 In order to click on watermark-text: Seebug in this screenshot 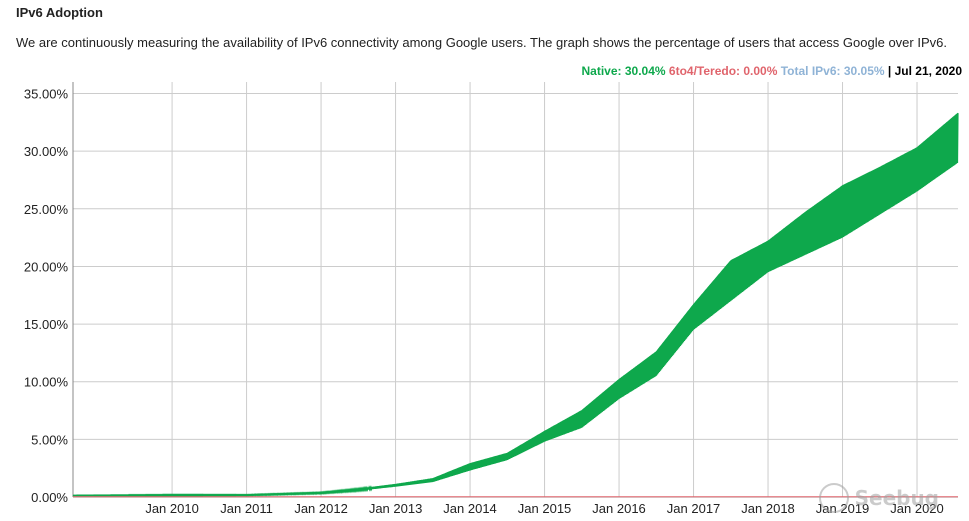, I will do `click(896, 498)`.